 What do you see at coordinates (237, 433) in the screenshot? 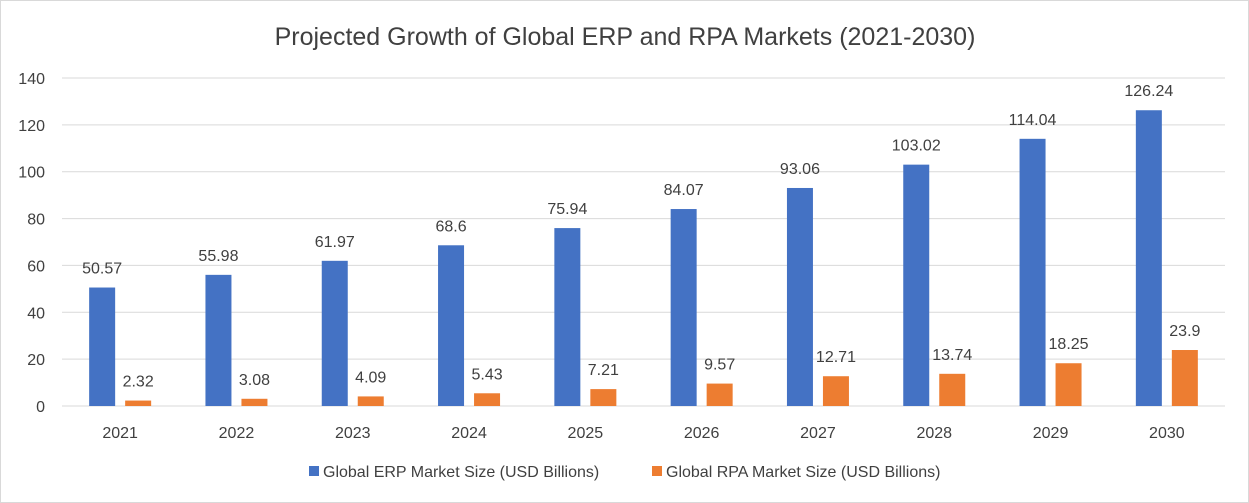
I see `x-tick-label: 2022` at bounding box center [237, 433].